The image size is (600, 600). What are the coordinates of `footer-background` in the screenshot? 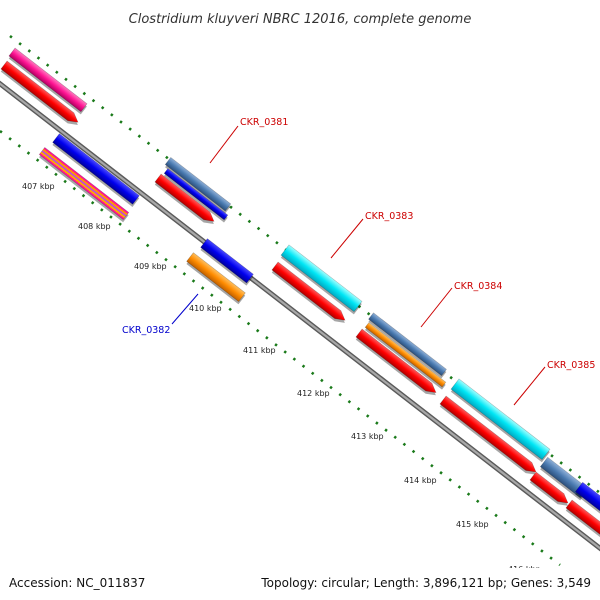 It's located at (300, 584).